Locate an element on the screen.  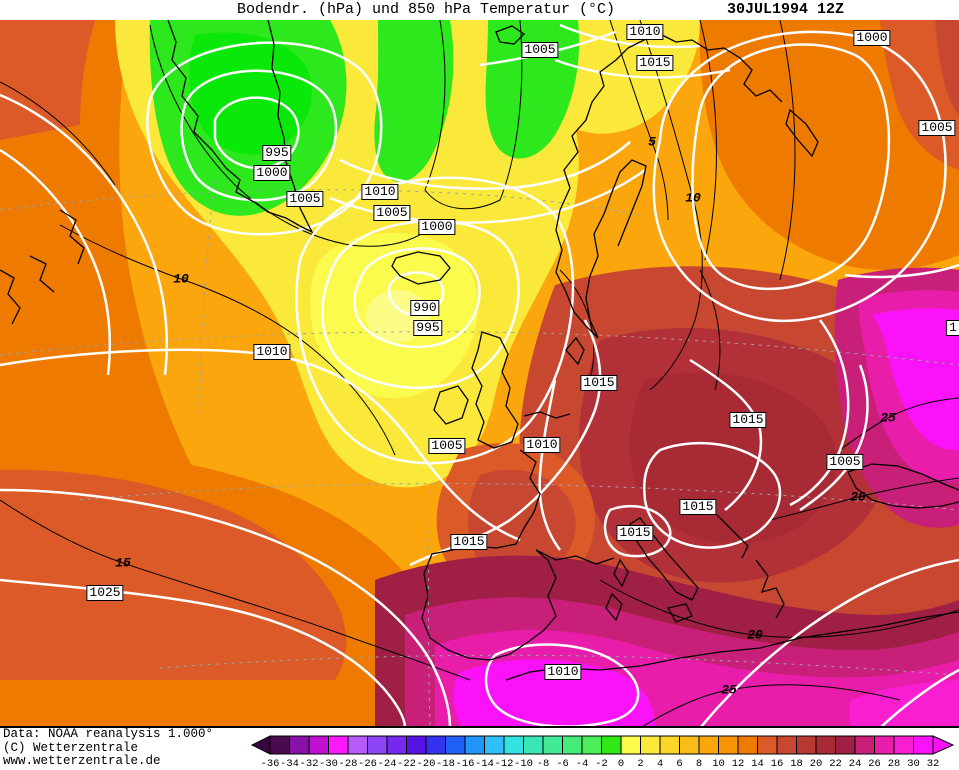
colorbar-tick-label: -22 is located at coordinates (406, 764).